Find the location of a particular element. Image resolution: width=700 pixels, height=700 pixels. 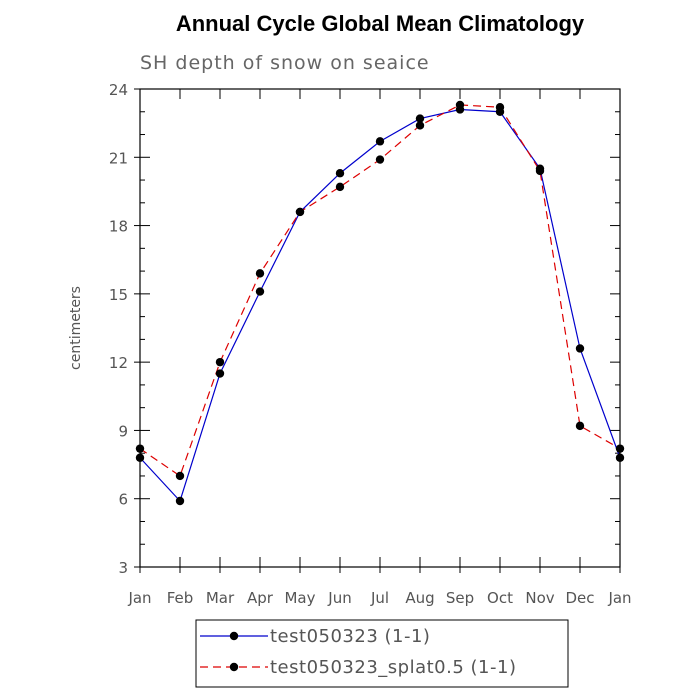

x-tick-label: Feb is located at coordinates (180, 598).